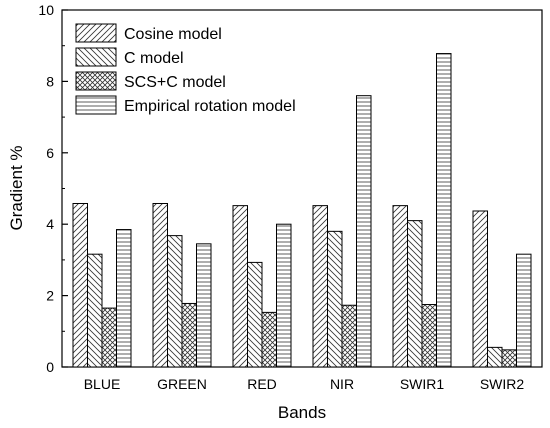 This screenshot has height=428, width=550. What do you see at coordinates (50, 81) in the screenshot?
I see `y-tick-label: 8` at bounding box center [50, 81].